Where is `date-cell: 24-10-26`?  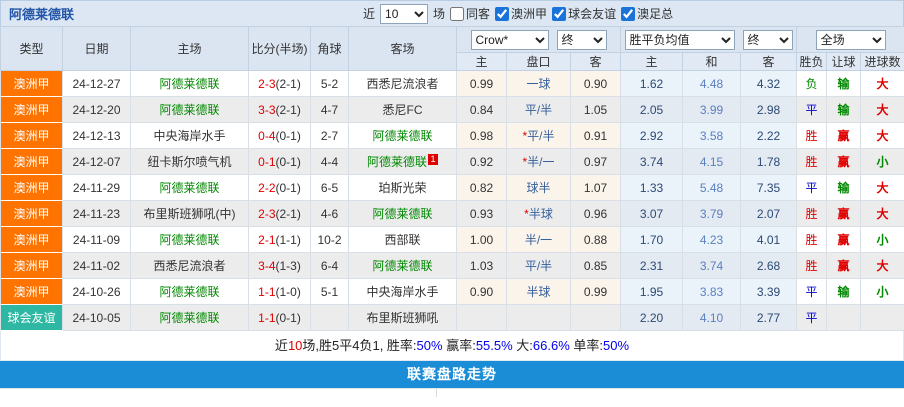
date-cell: 24-10-26 is located at coordinates (96, 291).